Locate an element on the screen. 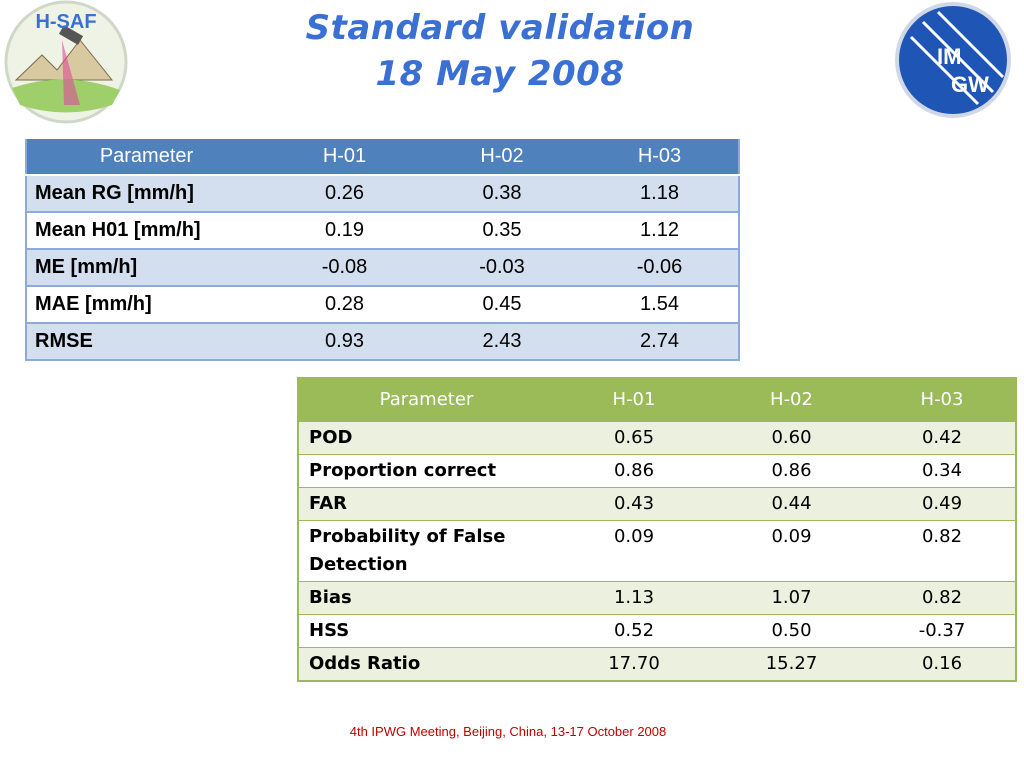 The image size is (1024, 768). row: Proportion correct 0.86 0.86 0.34 is located at coordinates (657, 471).